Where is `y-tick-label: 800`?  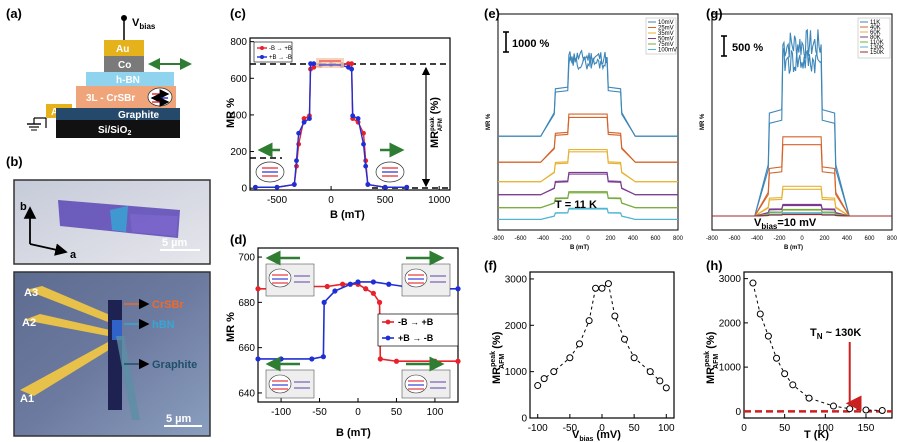
y-tick-label: 800 is located at coordinates (238, 42).